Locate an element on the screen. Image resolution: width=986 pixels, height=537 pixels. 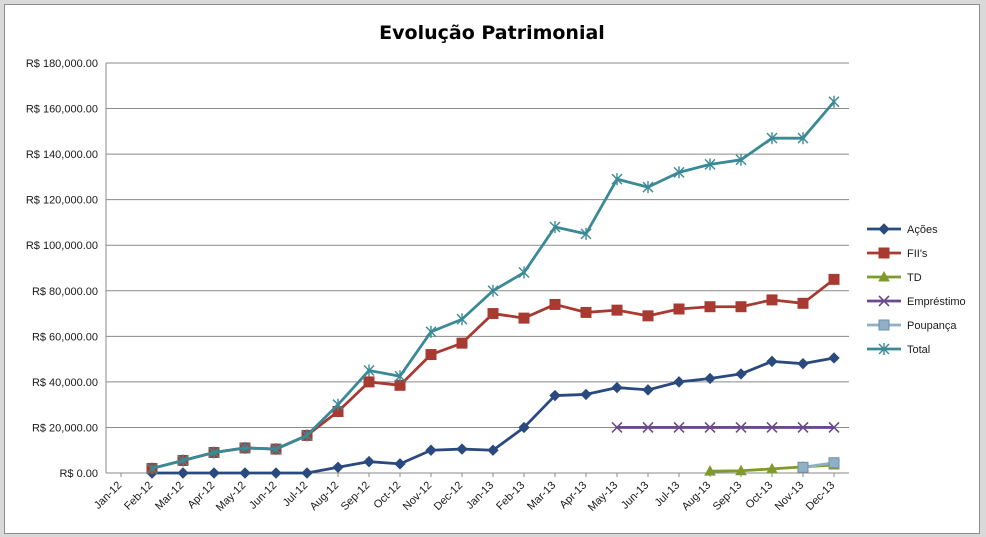
x-tick-label: Jan-13 is located at coordinates (480, 495).